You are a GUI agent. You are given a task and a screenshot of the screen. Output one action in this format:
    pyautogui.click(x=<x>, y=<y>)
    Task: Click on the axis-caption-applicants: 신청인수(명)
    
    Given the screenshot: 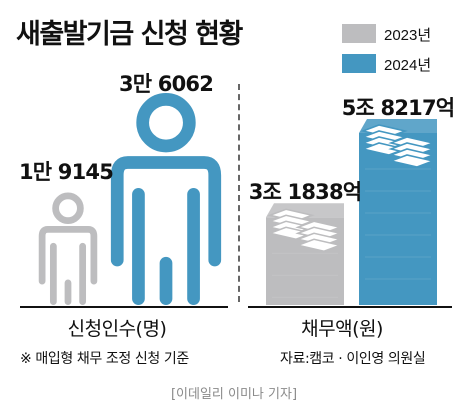 What is the action you would take?
    pyautogui.click(x=117, y=329)
    